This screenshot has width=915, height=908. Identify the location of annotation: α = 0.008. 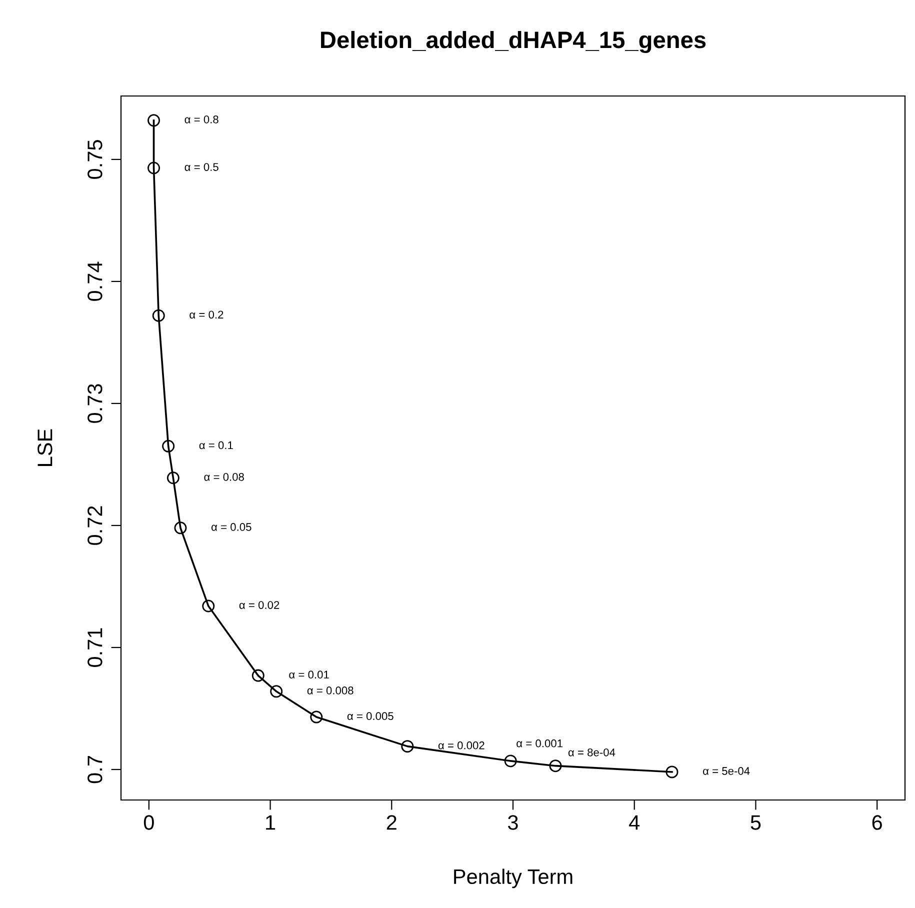
(330, 690).